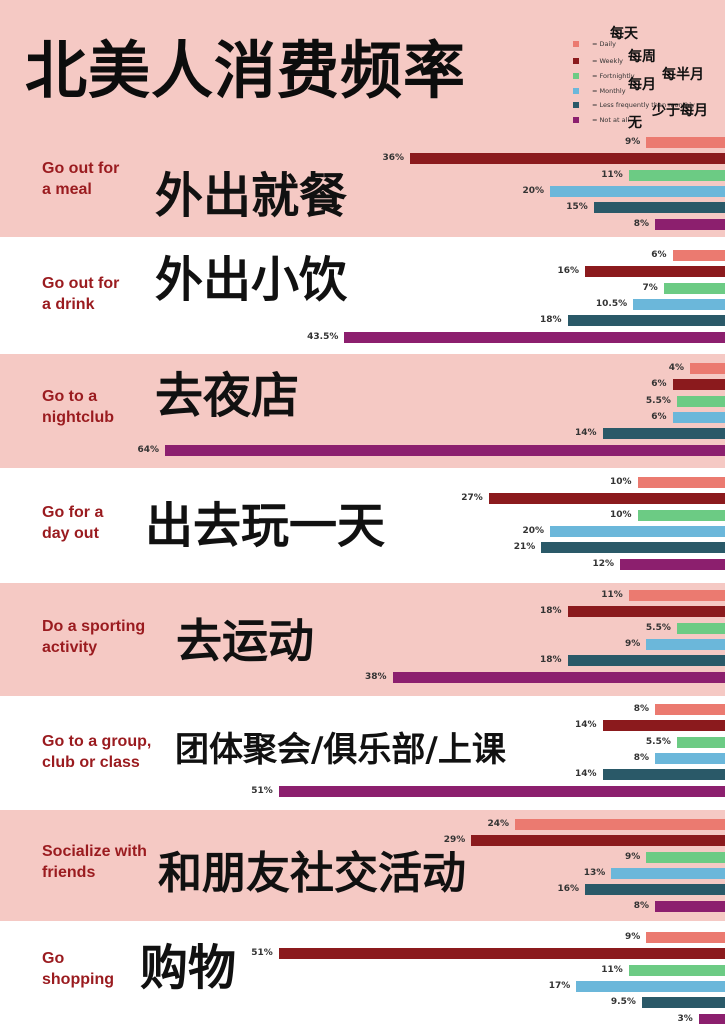 The image size is (725, 1024). I want to click on legend-label-zh: 每周, so click(642, 57).